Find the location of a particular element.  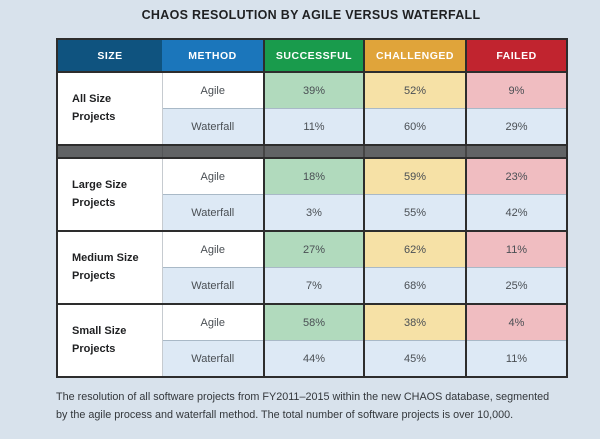

cell-successful: 39% is located at coordinates (313, 90).